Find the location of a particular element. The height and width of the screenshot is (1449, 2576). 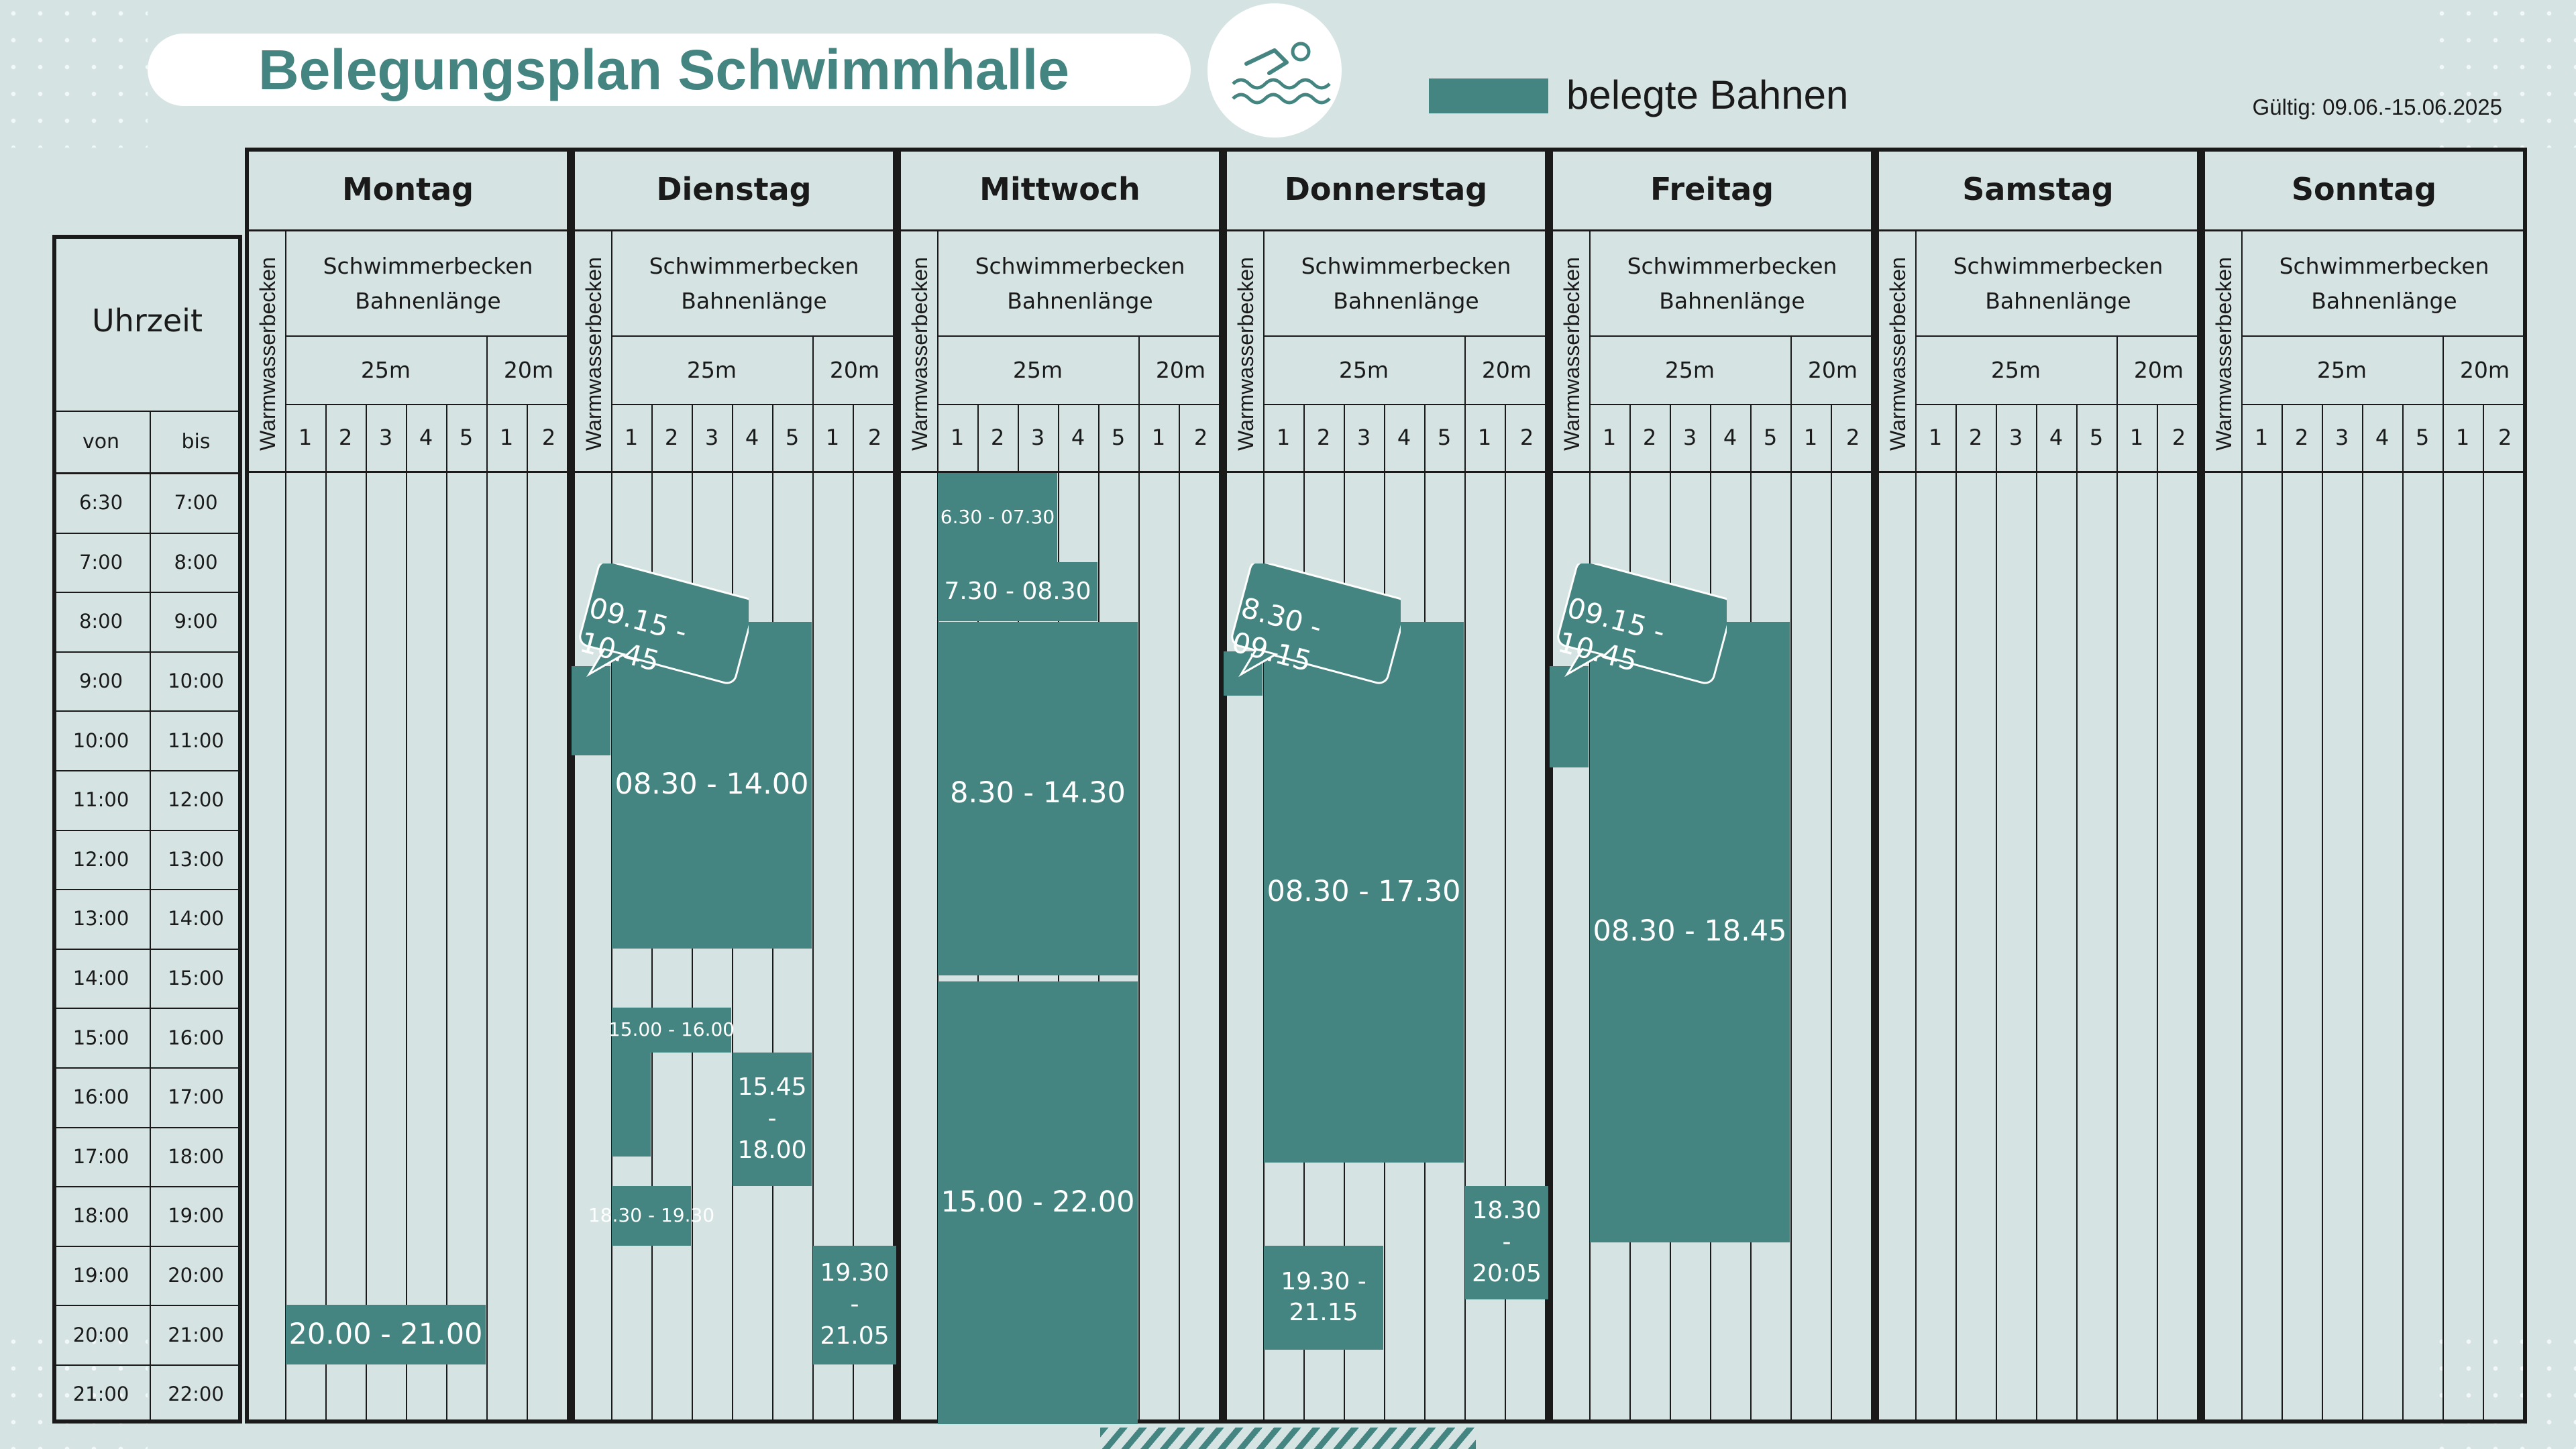

time-row-to: 16:00 is located at coordinates (196, 1037).